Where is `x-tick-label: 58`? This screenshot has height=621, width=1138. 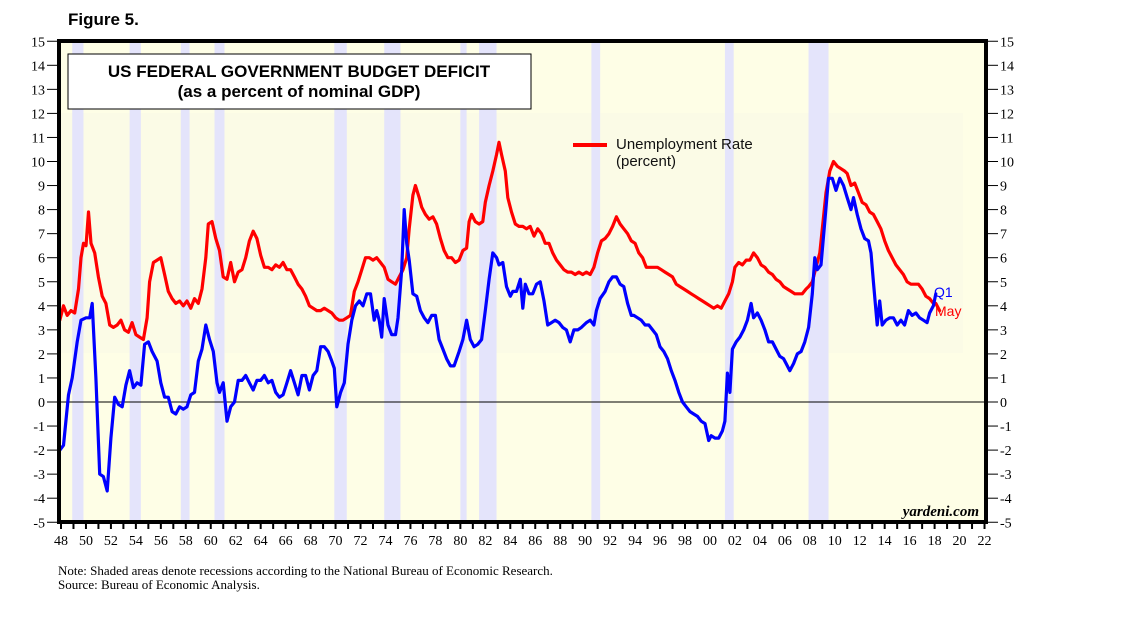 x-tick-label: 58 is located at coordinates (186, 541).